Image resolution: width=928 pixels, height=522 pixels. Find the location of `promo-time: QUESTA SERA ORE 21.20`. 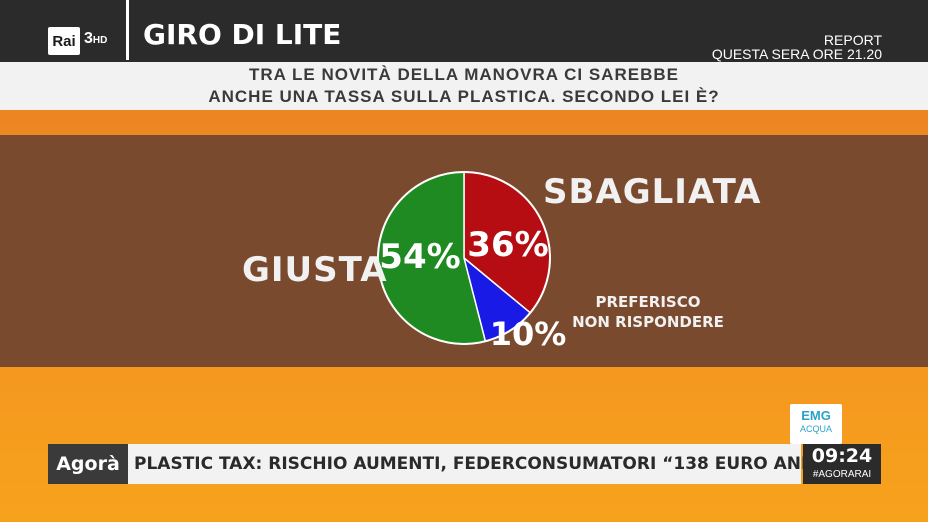

promo-time: QUESTA SERA ORE 21.20 is located at coordinates (796, 54).